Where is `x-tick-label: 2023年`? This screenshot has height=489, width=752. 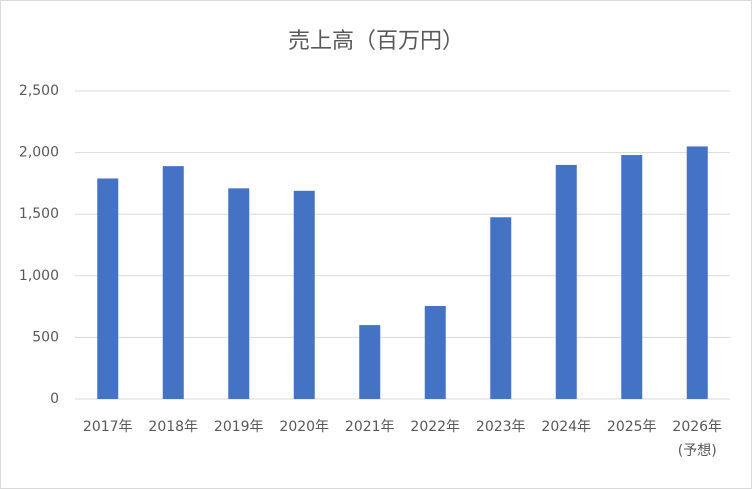 x-tick-label: 2023年 is located at coordinates (500, 427).